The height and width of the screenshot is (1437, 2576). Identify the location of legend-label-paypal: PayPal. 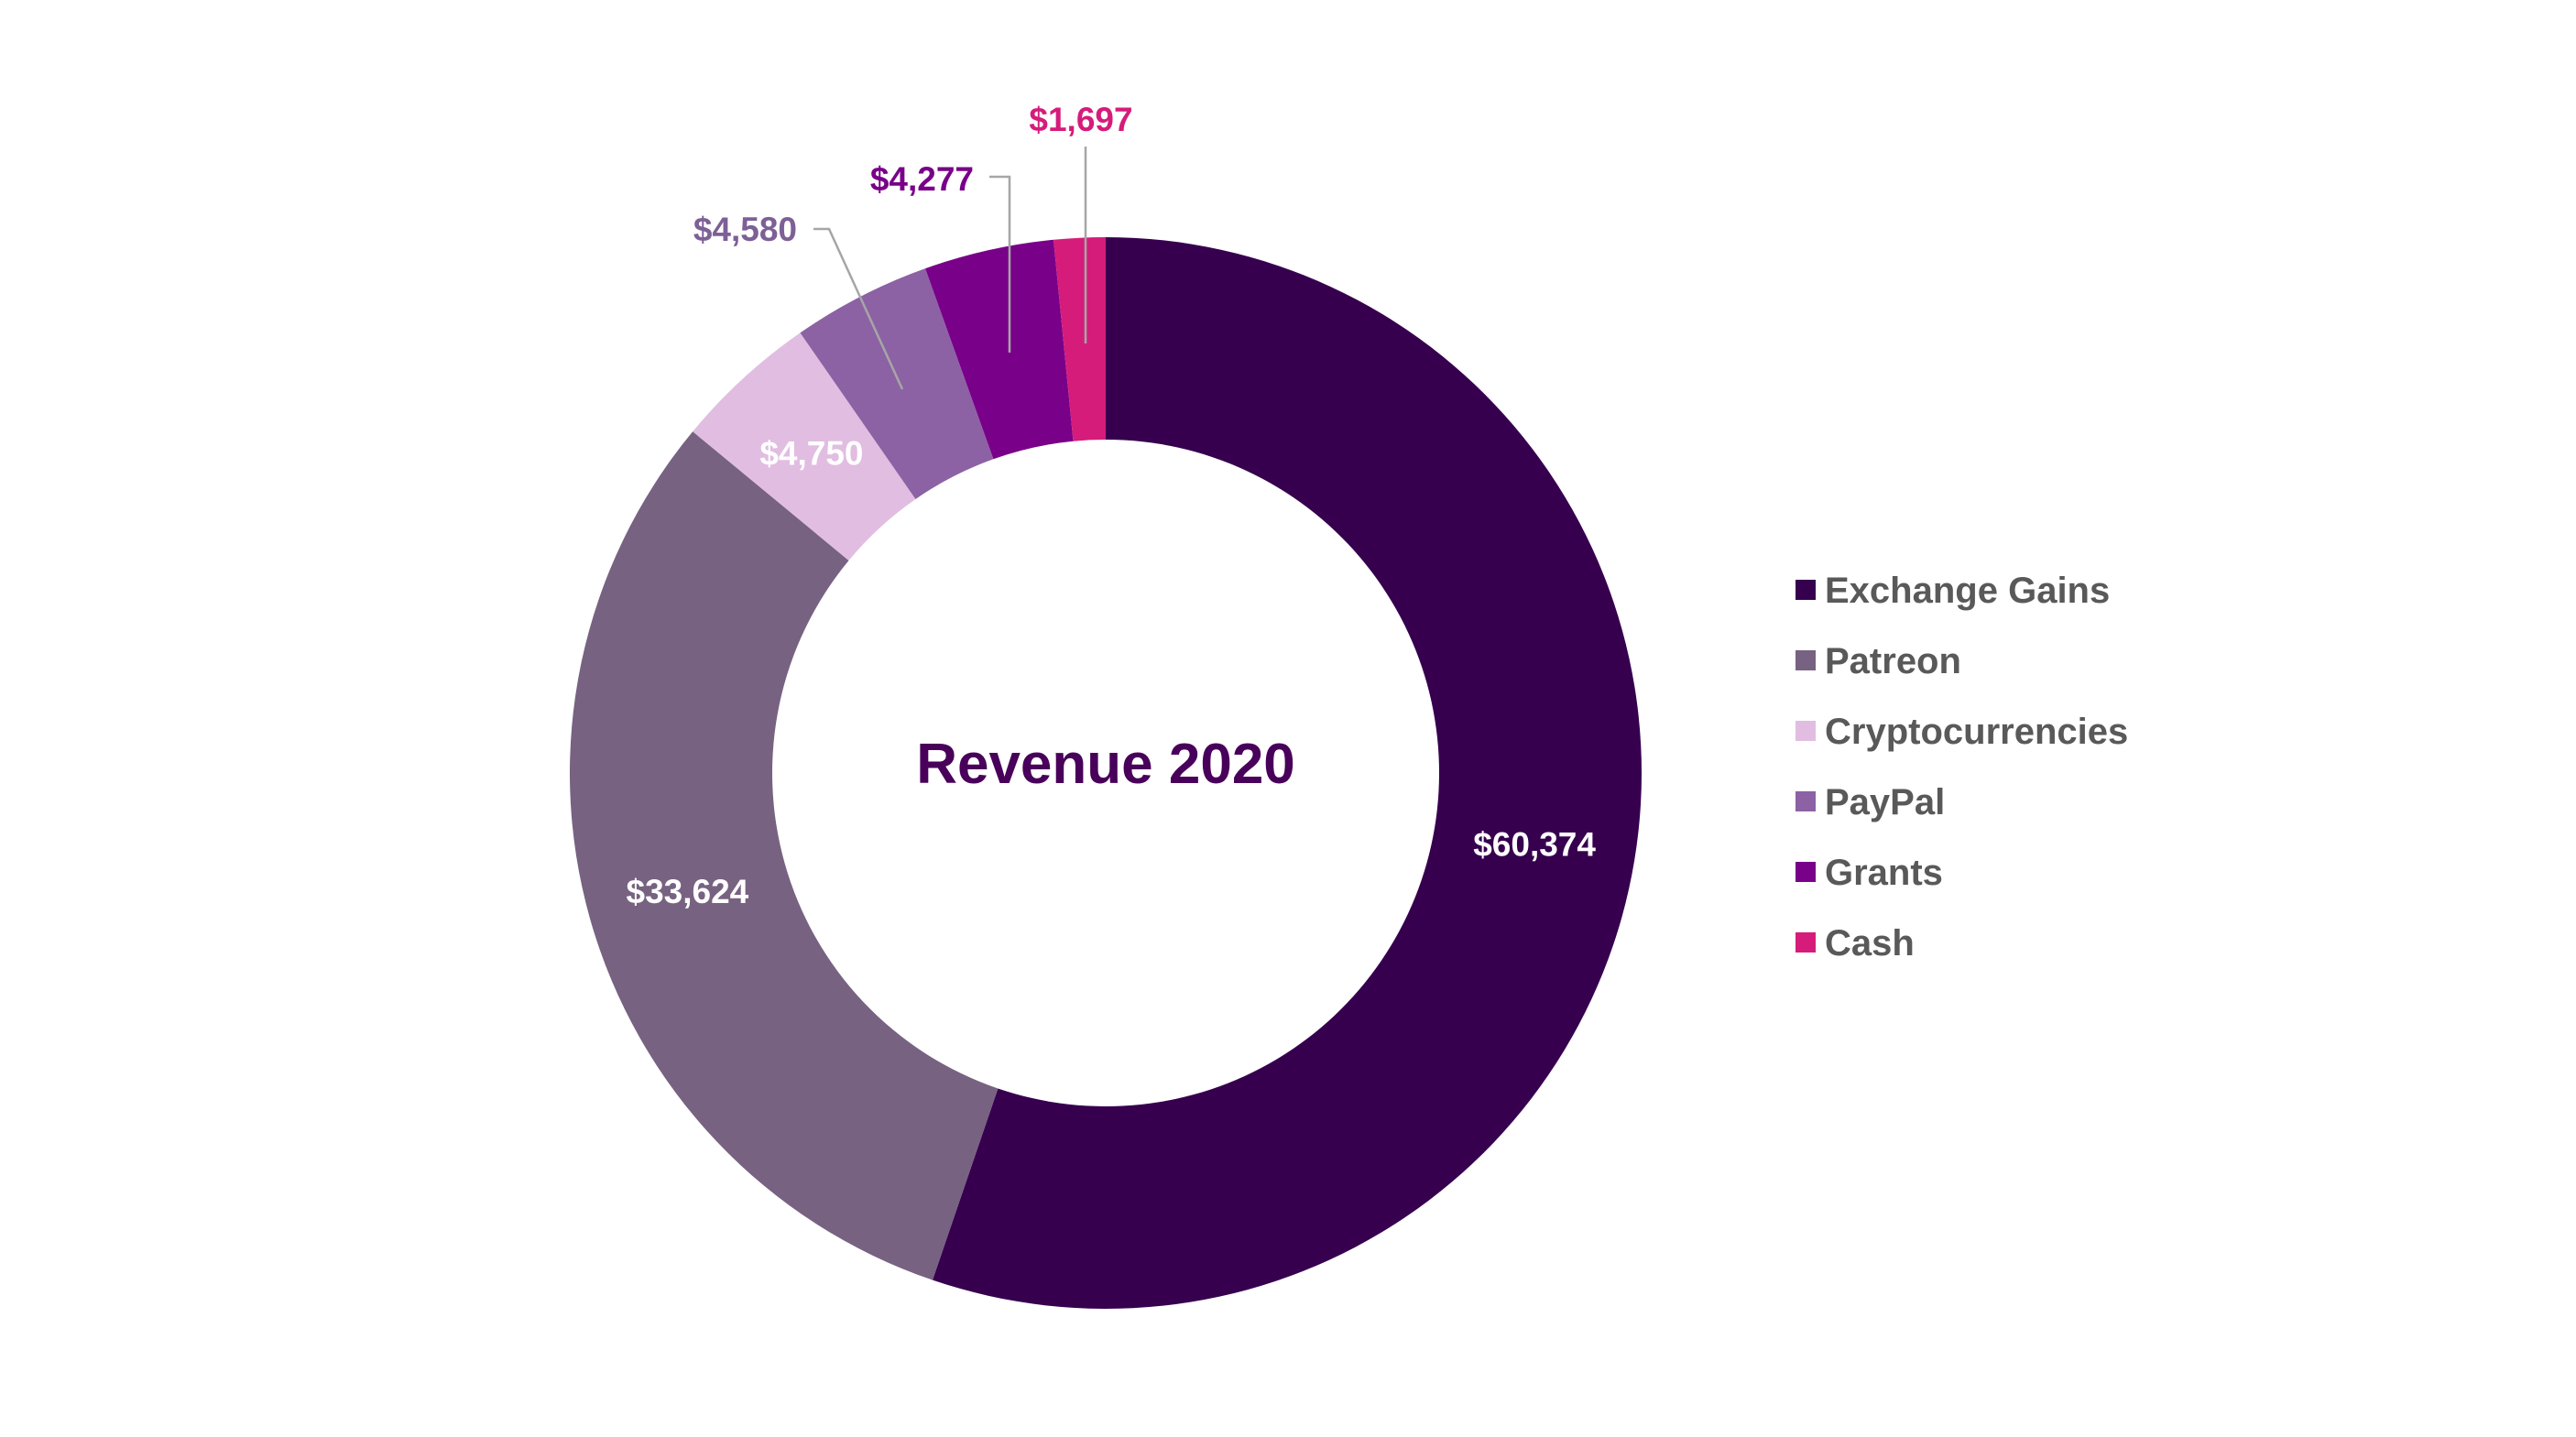
(1885, 802).